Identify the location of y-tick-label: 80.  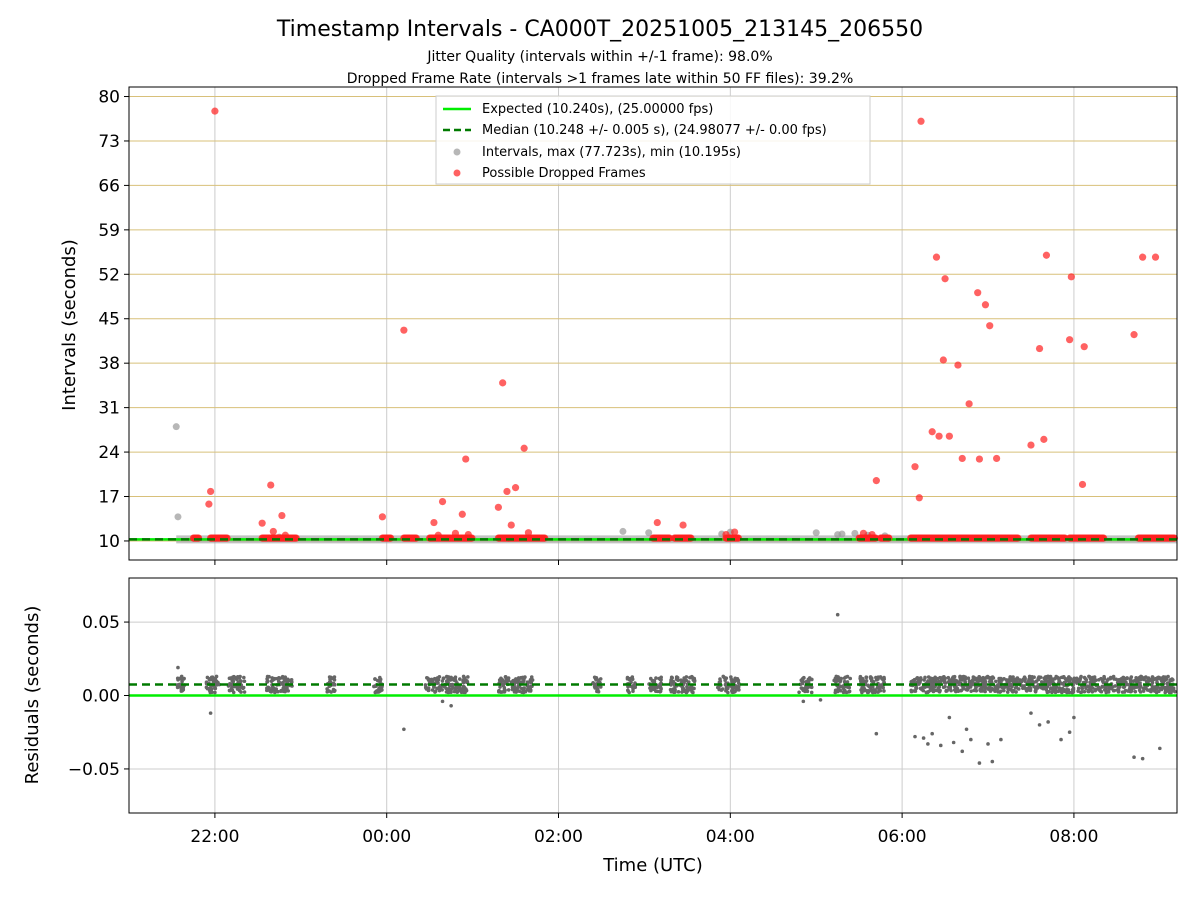
(109, 98).